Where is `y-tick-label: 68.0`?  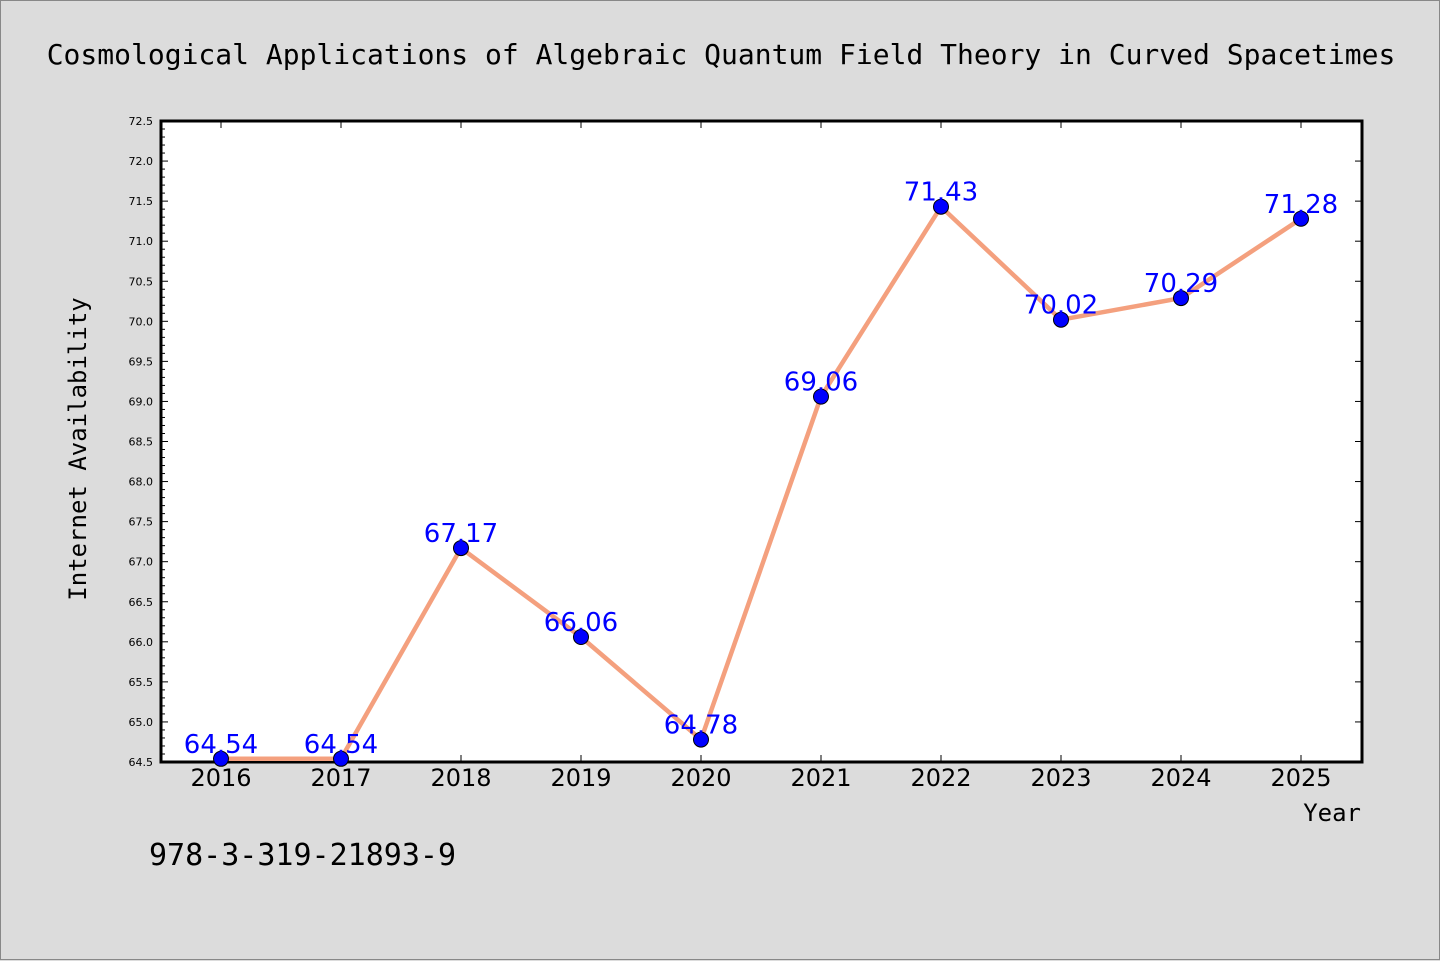 y-tick-label: 68.0 is located at coordinates (141, 482).